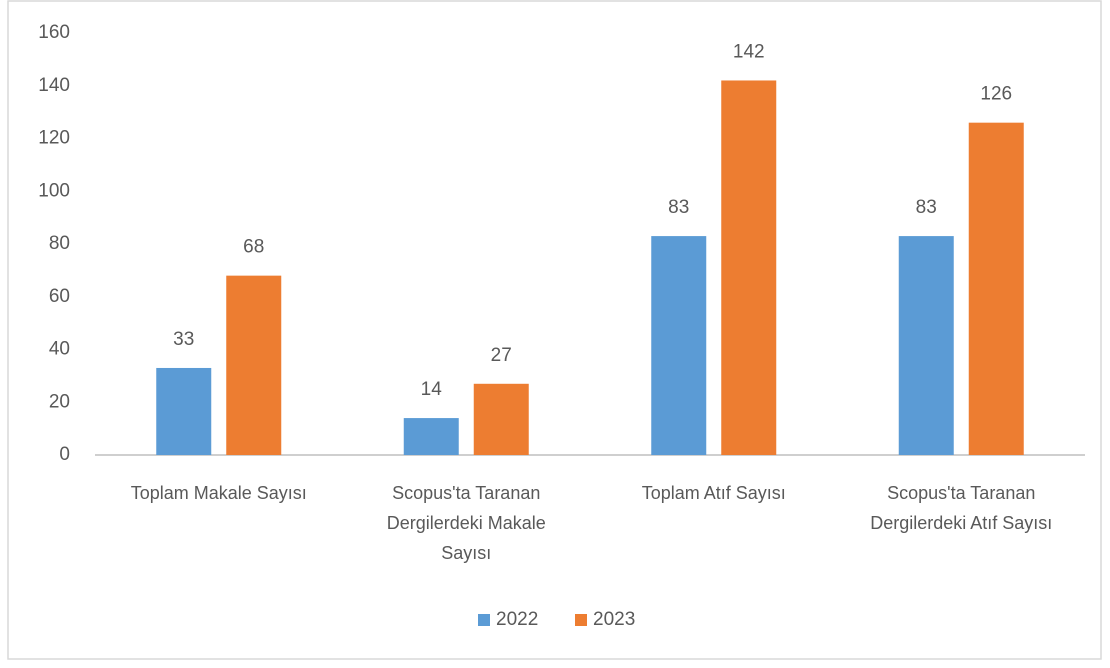 This screenshot has height=668, width=1110. I want to click on y-tick-label: 20, so click(59, 401).